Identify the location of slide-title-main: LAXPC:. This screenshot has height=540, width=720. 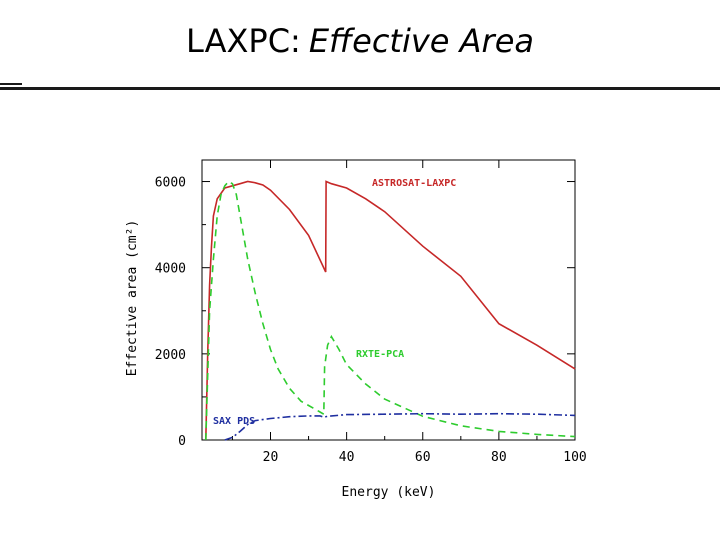
(243, 41).